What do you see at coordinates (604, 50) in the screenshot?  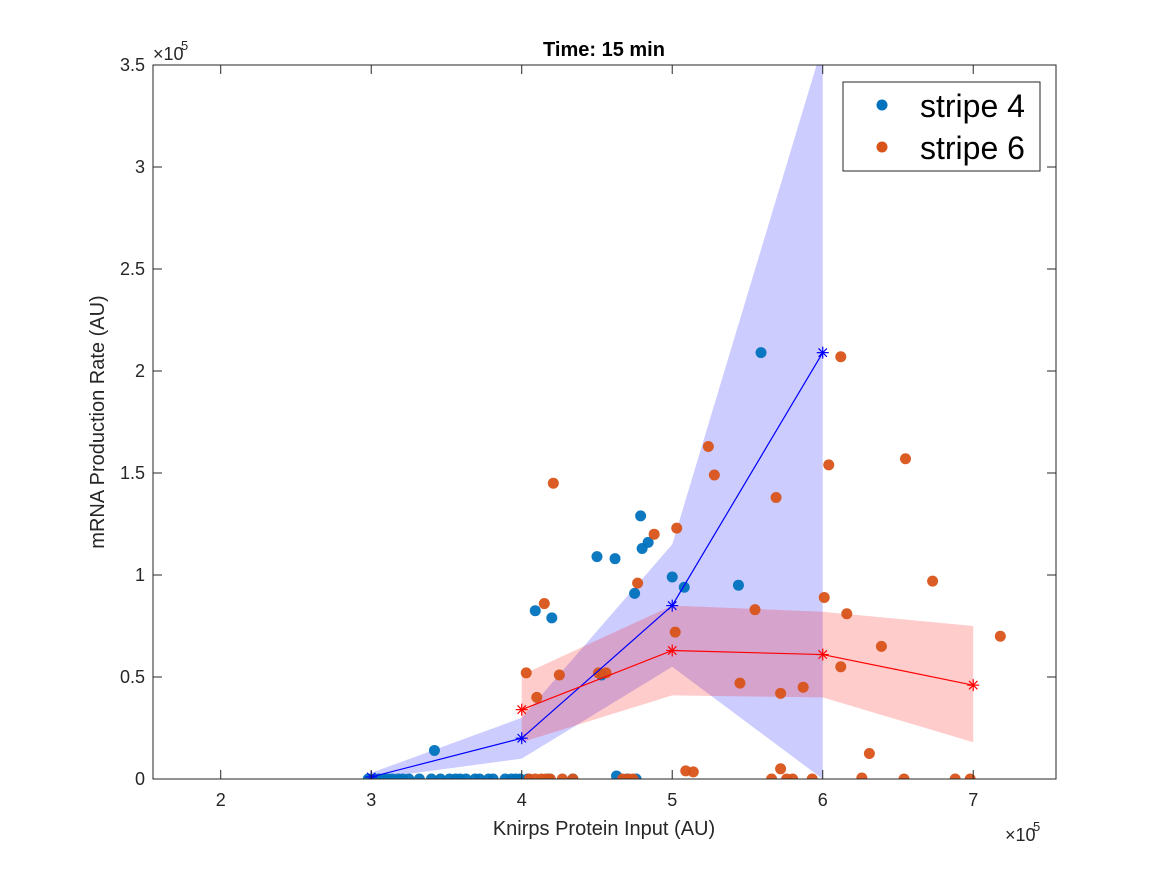 I see `chart-title: Time: 15 min` at bounding box center [604, 50].